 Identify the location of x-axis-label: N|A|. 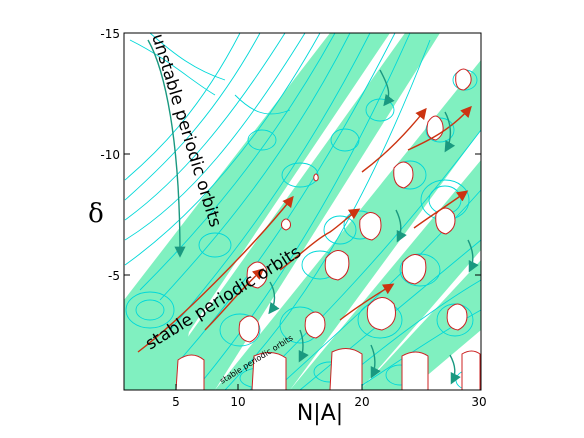
(320, 413).